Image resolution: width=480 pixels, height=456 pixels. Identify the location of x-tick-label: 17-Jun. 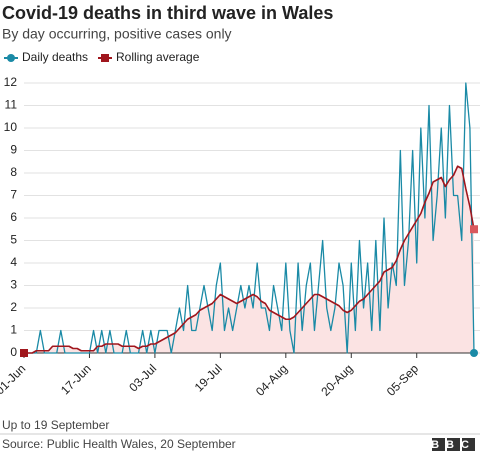
(76, 379).